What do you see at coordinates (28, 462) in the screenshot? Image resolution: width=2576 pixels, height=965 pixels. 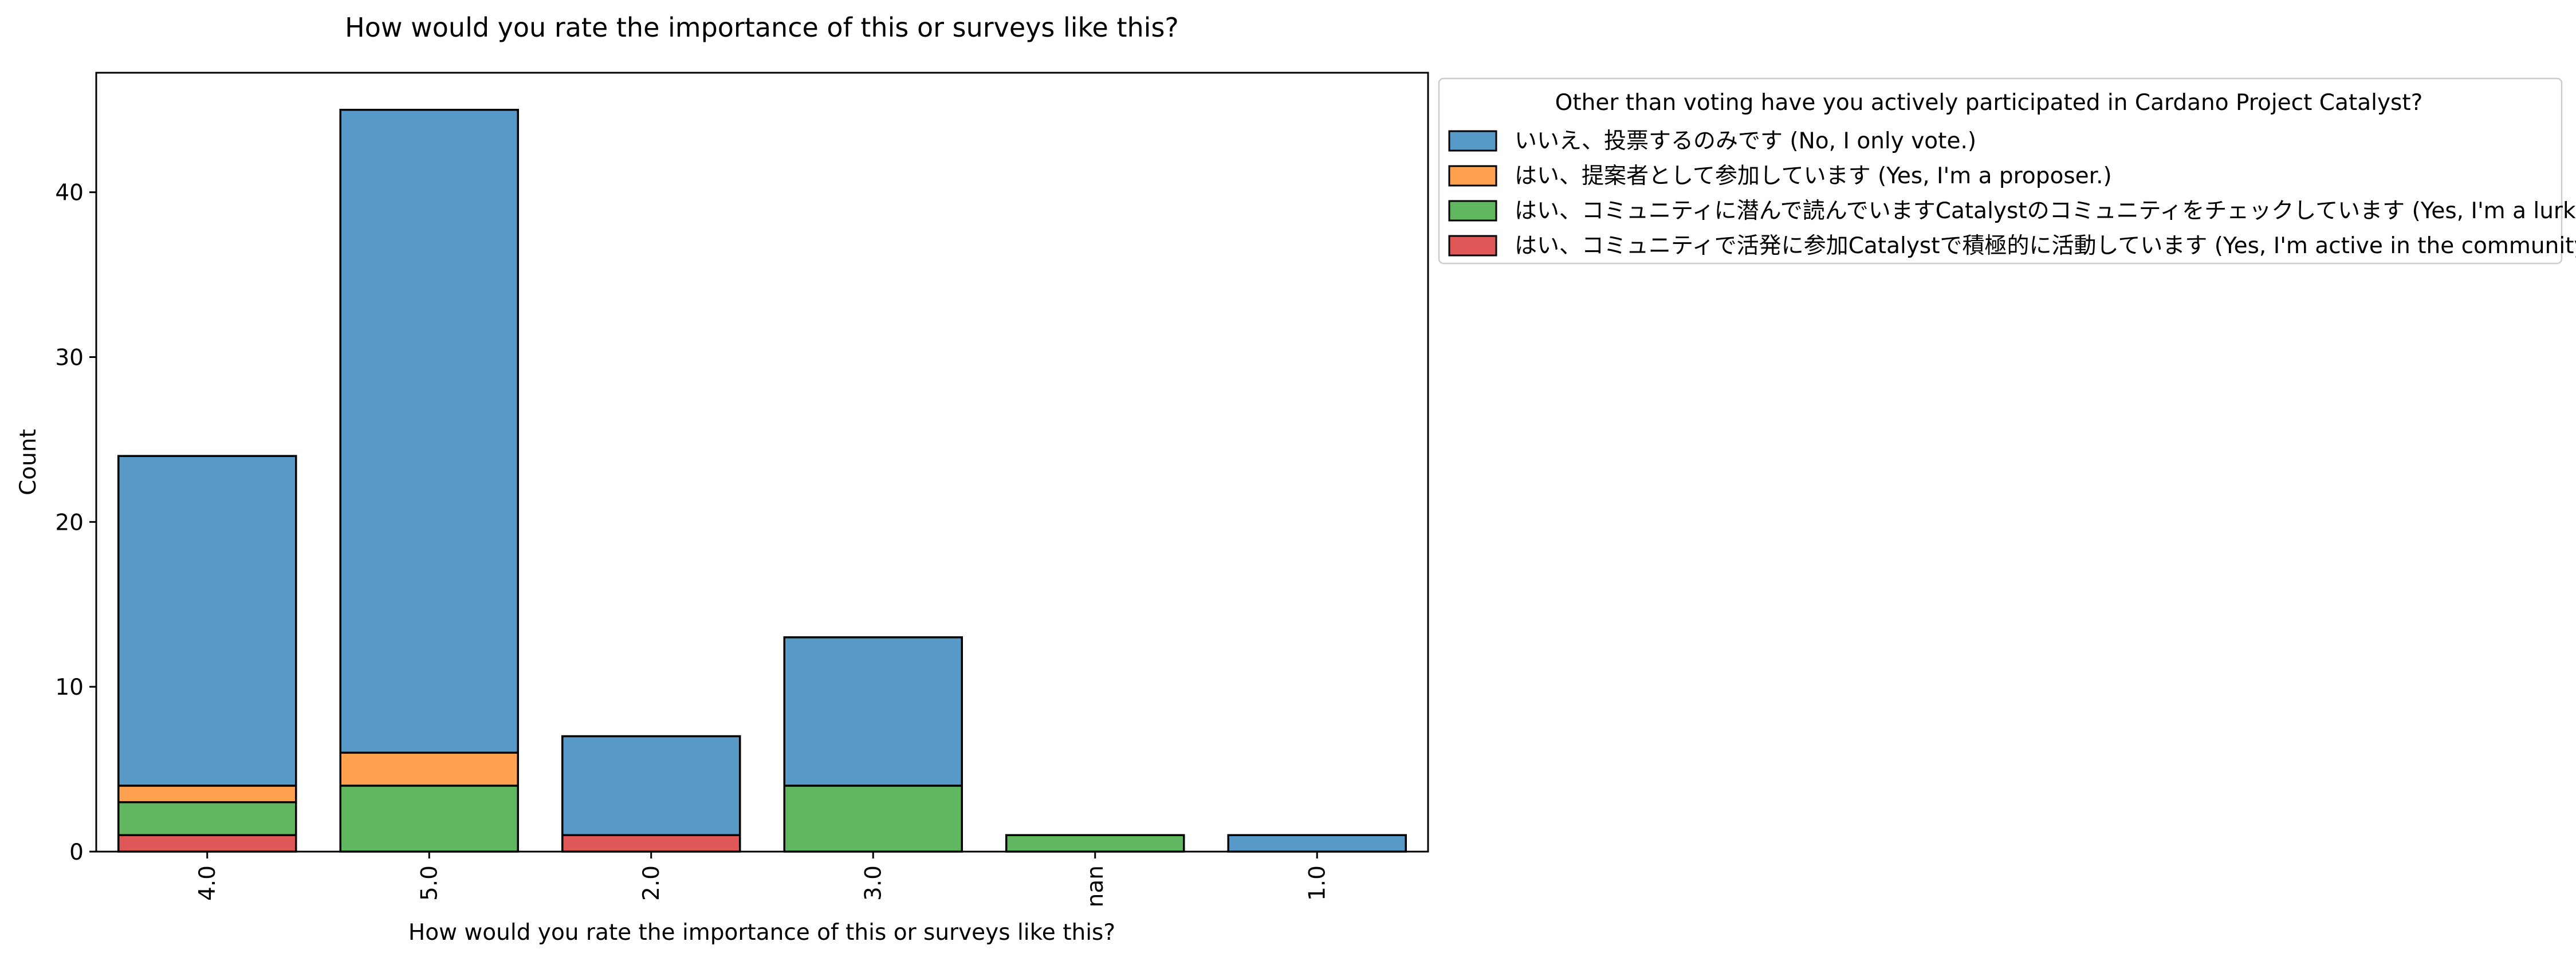 I see `y-axis-label: Count` at bounding box center [28, 462].